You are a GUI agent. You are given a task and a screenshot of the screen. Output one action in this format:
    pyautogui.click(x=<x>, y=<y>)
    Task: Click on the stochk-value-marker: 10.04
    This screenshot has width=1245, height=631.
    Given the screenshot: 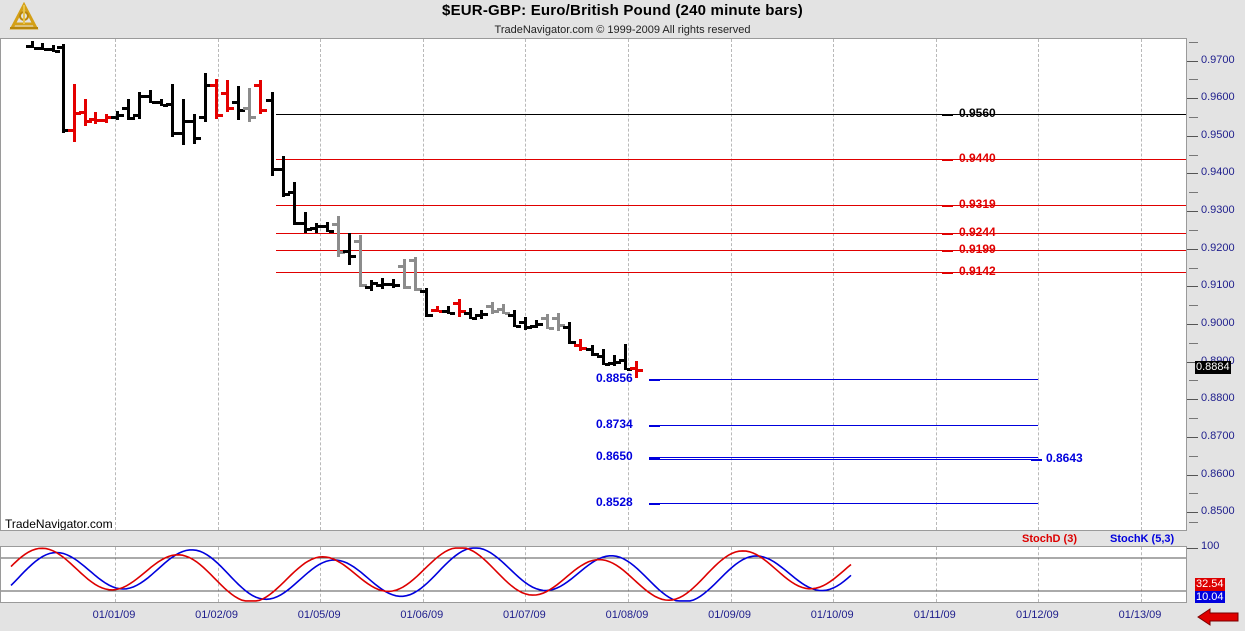 What is the action you would take?
    pyautogui.click(x=1210, y=597)
    